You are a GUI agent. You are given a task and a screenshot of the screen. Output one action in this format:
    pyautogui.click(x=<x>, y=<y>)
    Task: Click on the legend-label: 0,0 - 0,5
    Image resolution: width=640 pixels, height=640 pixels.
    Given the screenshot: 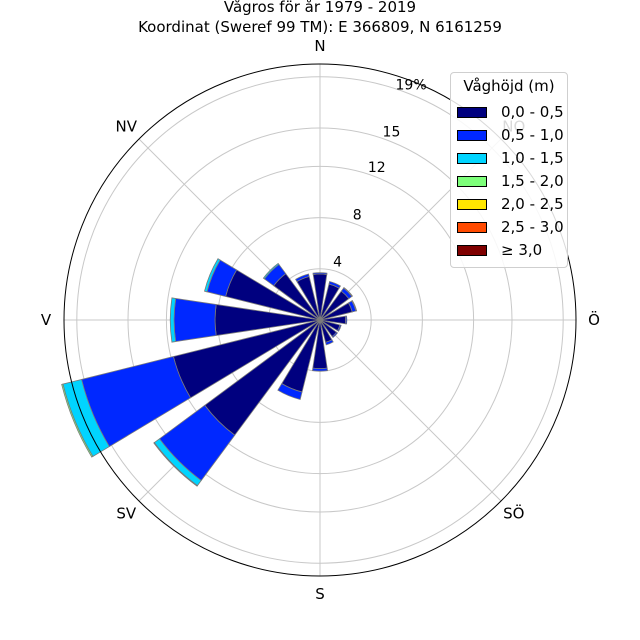 What is the action you would take?
    pyautogui.click(x=532, y=112)
    